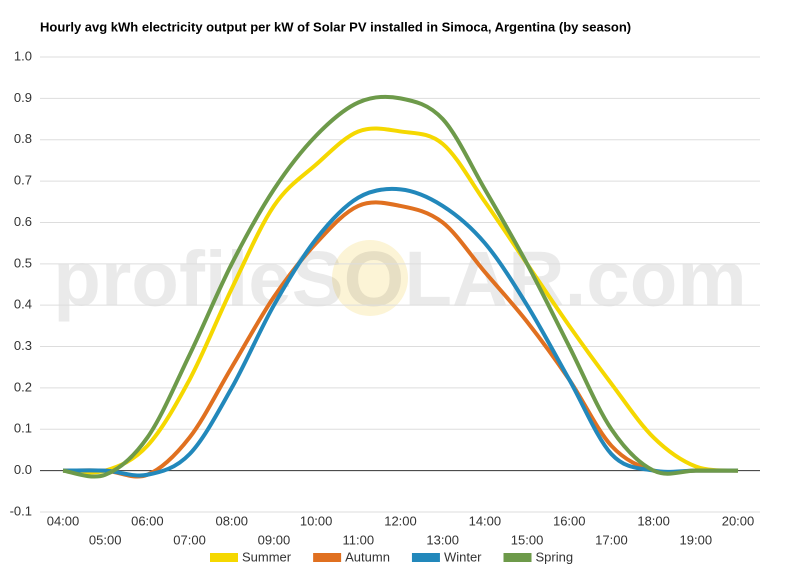  What do you see at coordinates (653, 520) in the screenshot?
I see `x-tick-label: 18:00` at bounding box center [653, 520].